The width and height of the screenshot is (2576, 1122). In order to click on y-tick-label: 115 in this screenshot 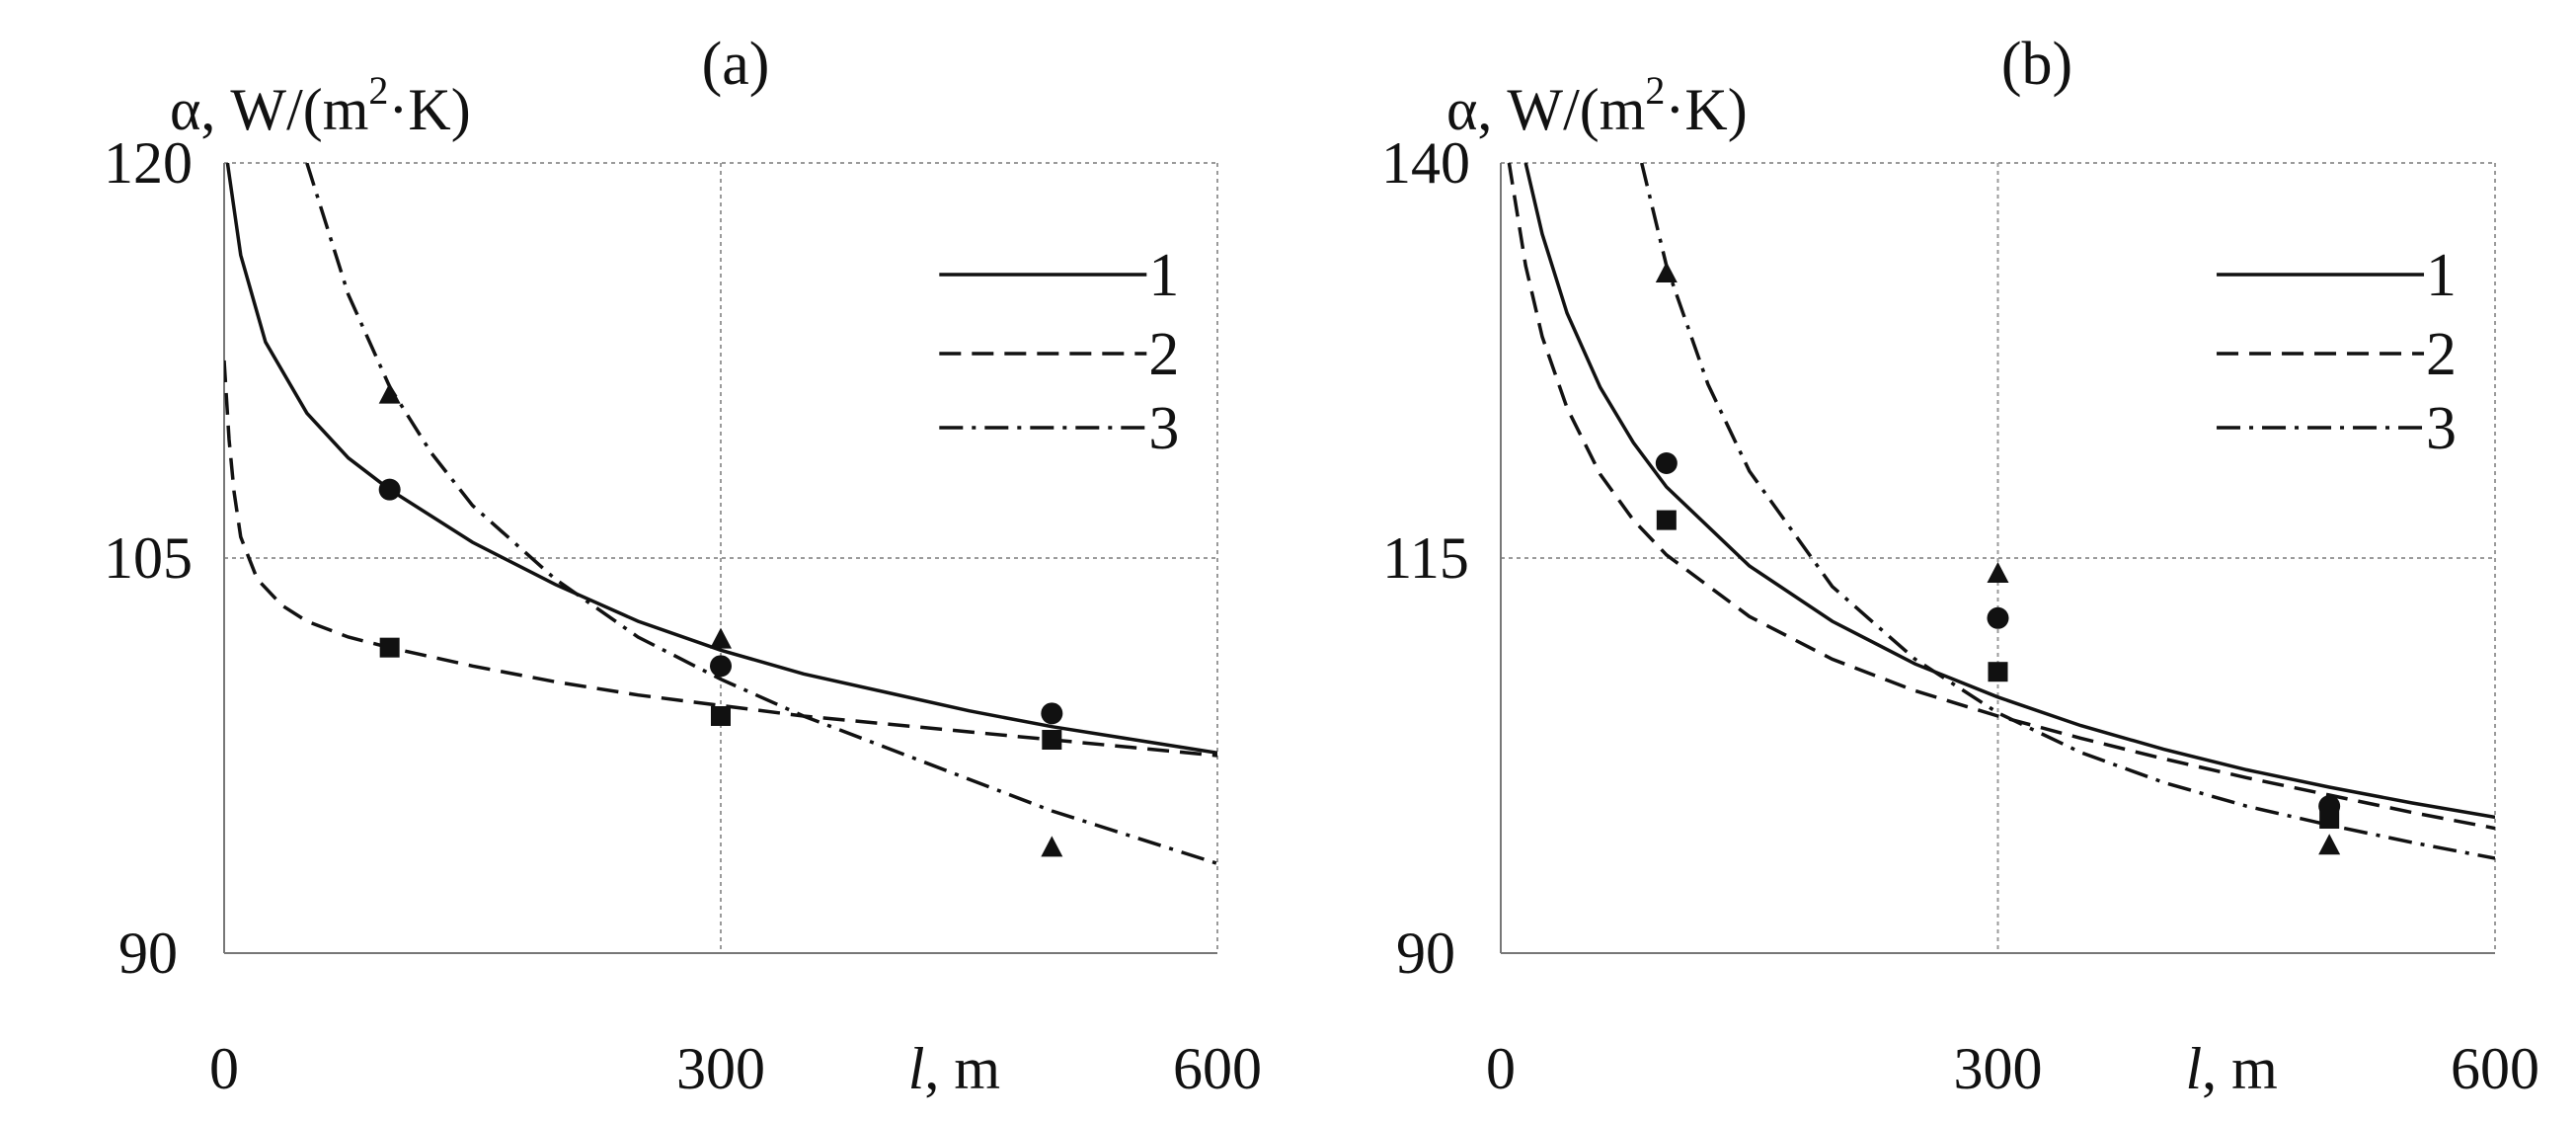, I will do `click(1425, 558)`.